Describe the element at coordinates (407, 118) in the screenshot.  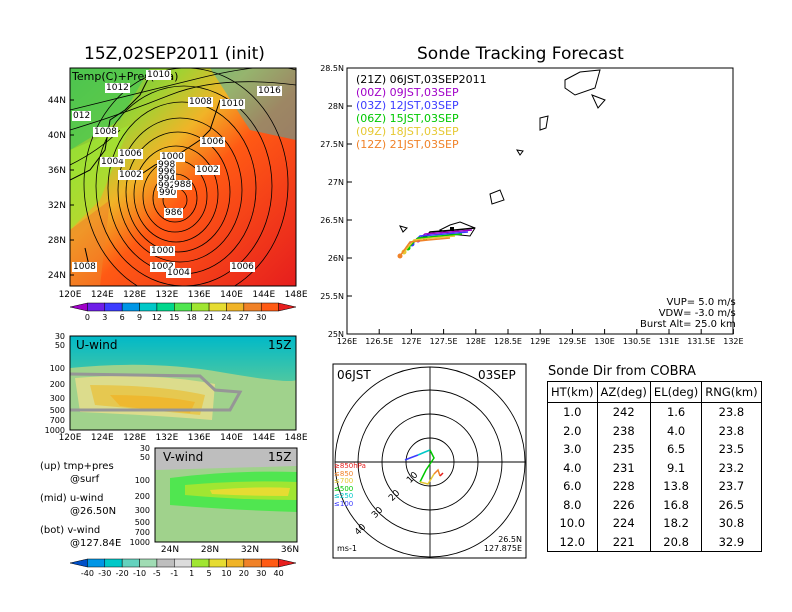
I see `track-legend-entry: (06Z) 15JST,03SEP` at that location.